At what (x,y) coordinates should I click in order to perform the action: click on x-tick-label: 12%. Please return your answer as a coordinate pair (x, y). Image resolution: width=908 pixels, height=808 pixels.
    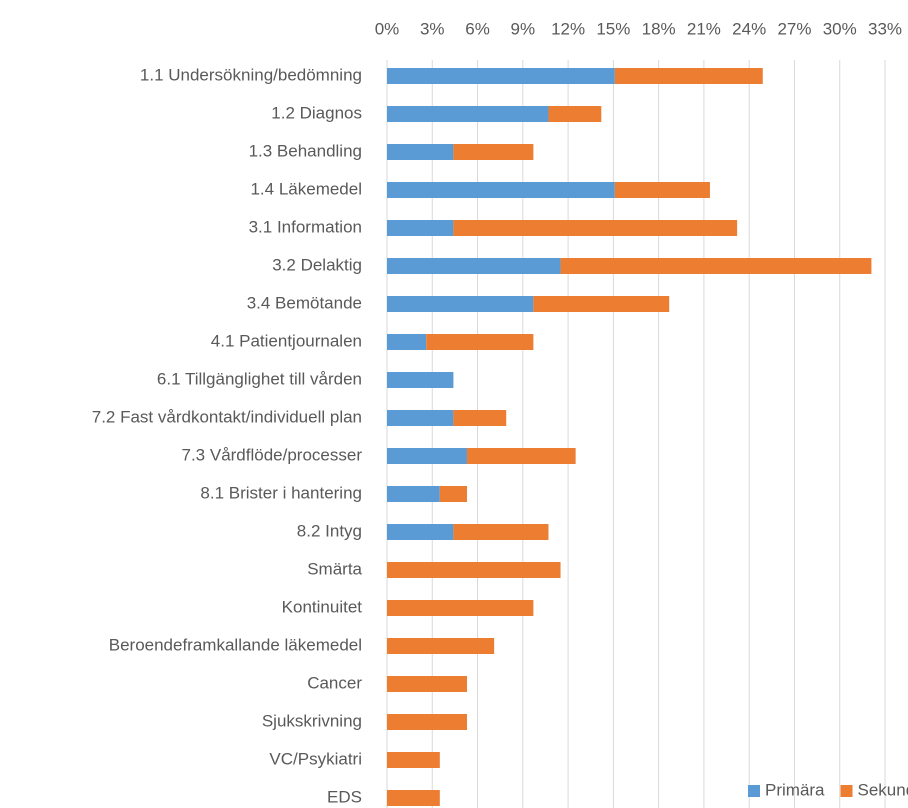
    Looking at the image, I should click on (568, 28).